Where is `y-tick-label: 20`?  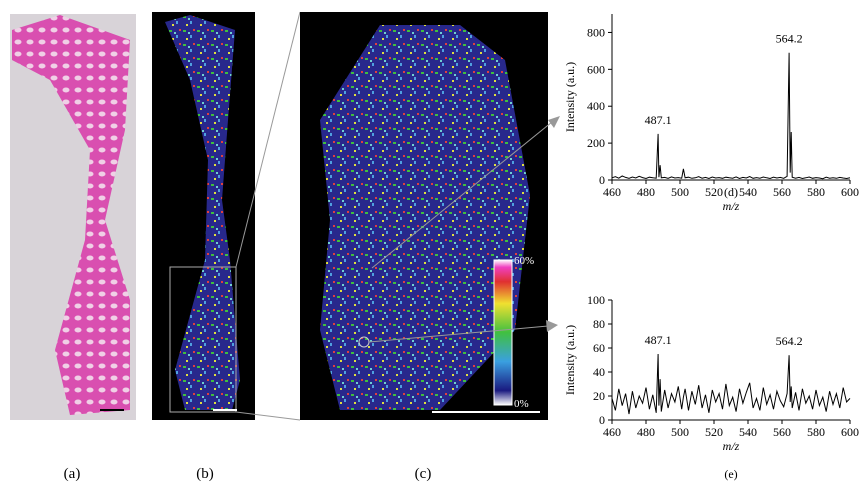
y-tick-label: 20 is located at coordinates (599, 396).